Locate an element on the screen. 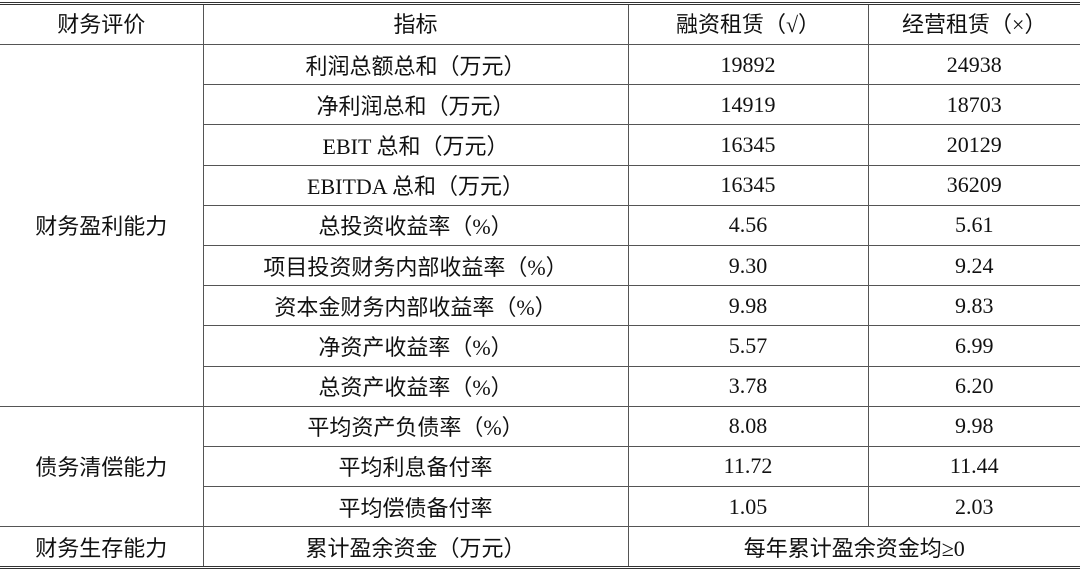 Image resolution: width=1080 pixels, height=570 pixels. indicator-cell: 资本金财务内部收益率（%） is located at coordinates (416, 306).